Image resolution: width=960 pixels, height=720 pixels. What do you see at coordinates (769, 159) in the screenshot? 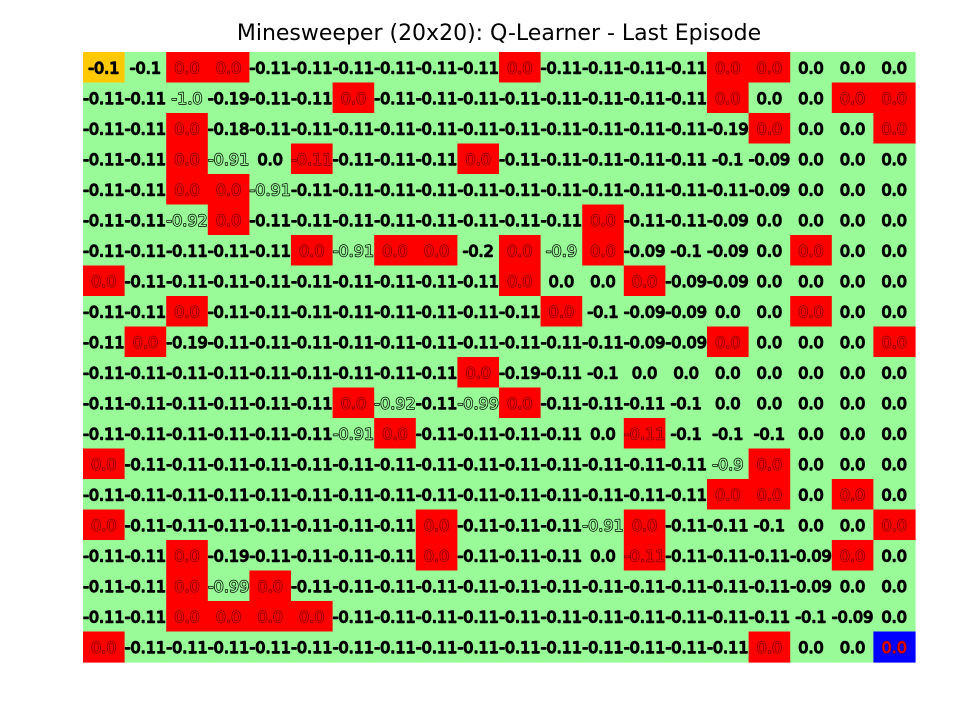
I see `heatmap-cell-value: -0.09` at bounding box center [769, 159].